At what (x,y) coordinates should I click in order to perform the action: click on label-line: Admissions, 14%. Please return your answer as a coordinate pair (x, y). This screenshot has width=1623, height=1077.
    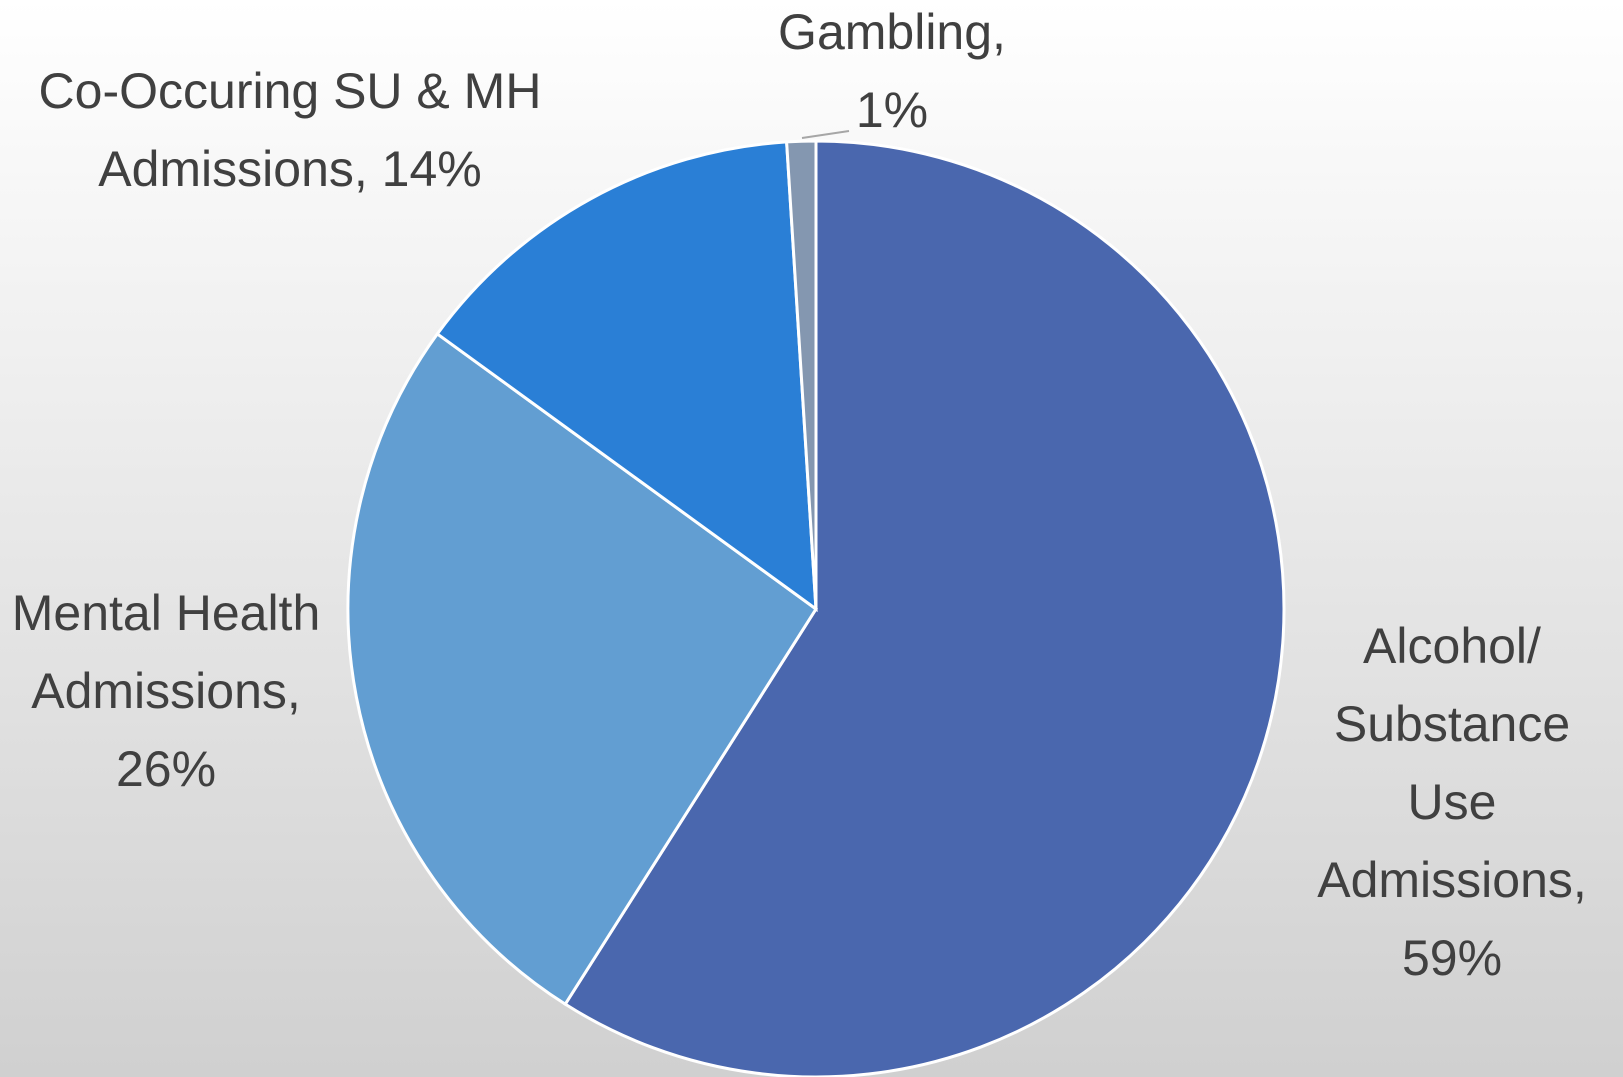
    Looking at the image, I should click on (290, 169).